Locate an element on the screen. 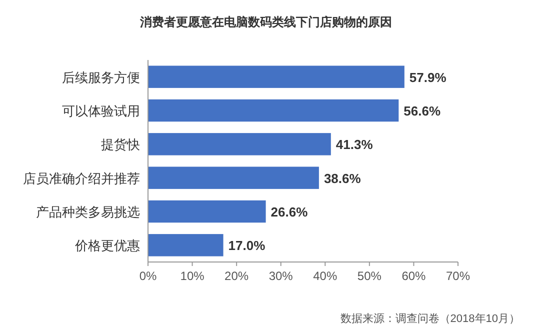 The width and height of the screenshot is (533, 335). chart-title: 消费者更愿意在电脑数码类线下门店购物的原因 is located at coordinates (265, 22).